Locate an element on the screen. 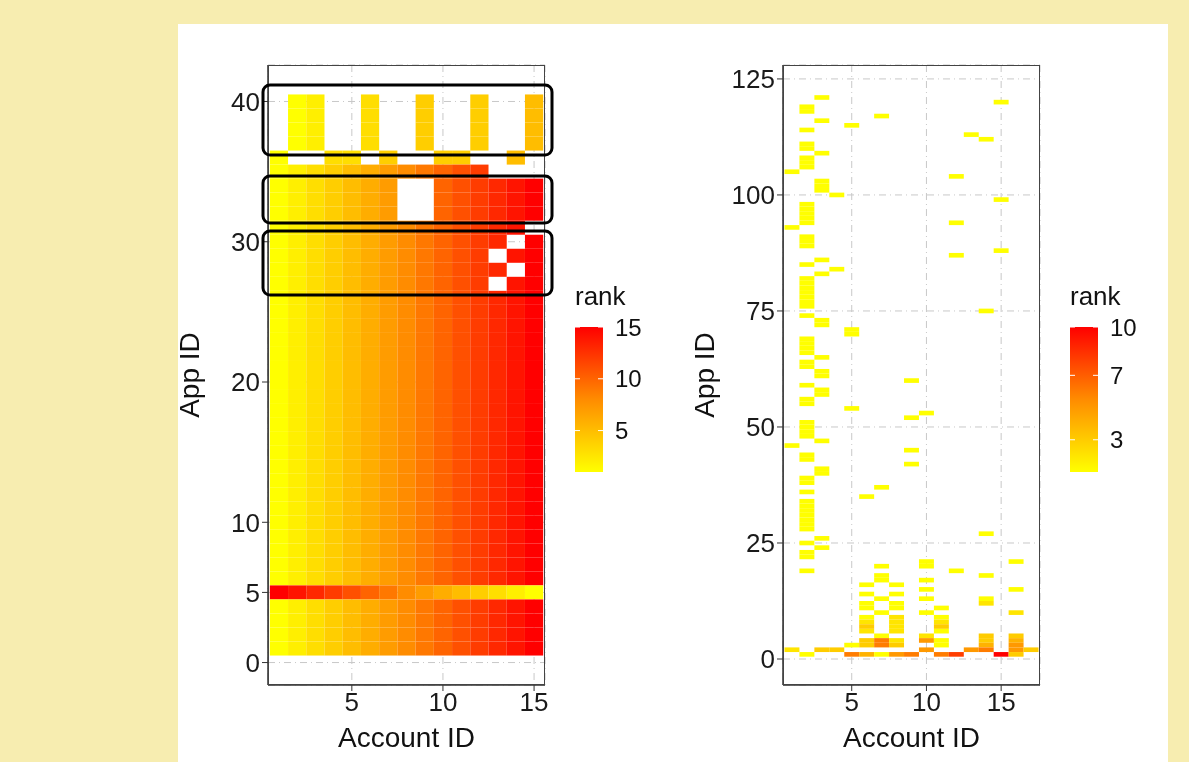 This screenshot has width=1189, height=762. color-bar-label: 5 is located at coordinates (622, 431).